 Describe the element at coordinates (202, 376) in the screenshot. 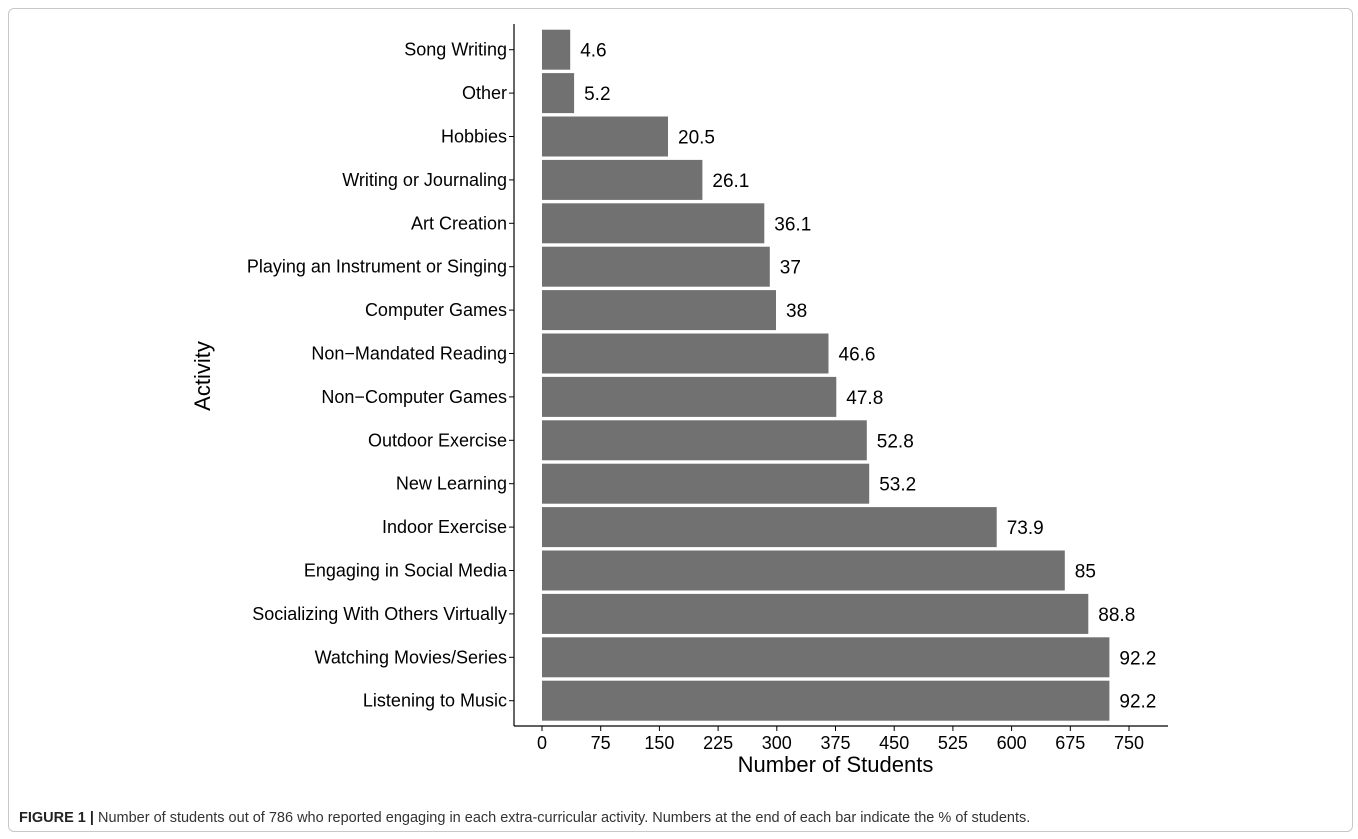

I see `y-axis-title: Activity` at that location.